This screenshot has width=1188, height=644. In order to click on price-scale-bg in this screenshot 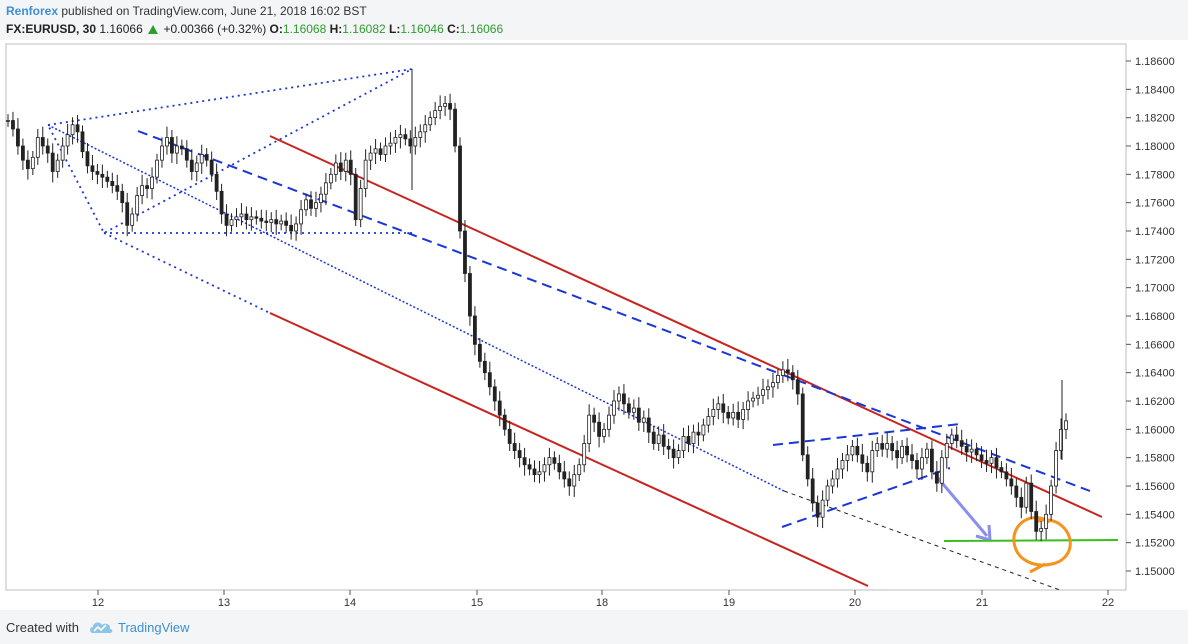, I will do `click(1157, 317)`.